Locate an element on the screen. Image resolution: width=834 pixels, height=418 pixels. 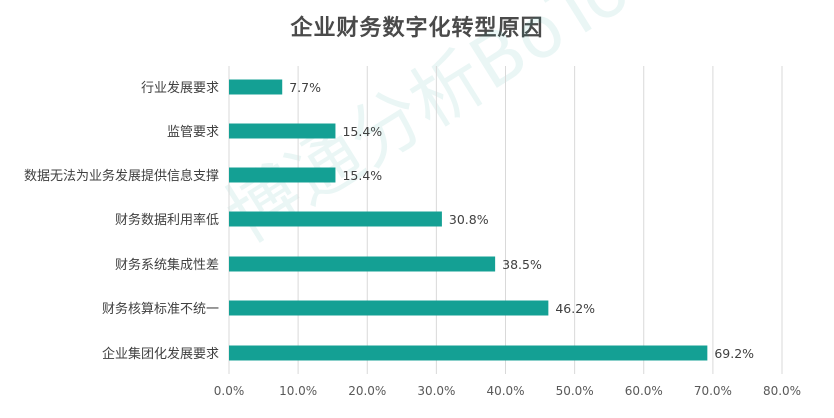
category-label: 监管要求 is located at coordinates (193, 132).